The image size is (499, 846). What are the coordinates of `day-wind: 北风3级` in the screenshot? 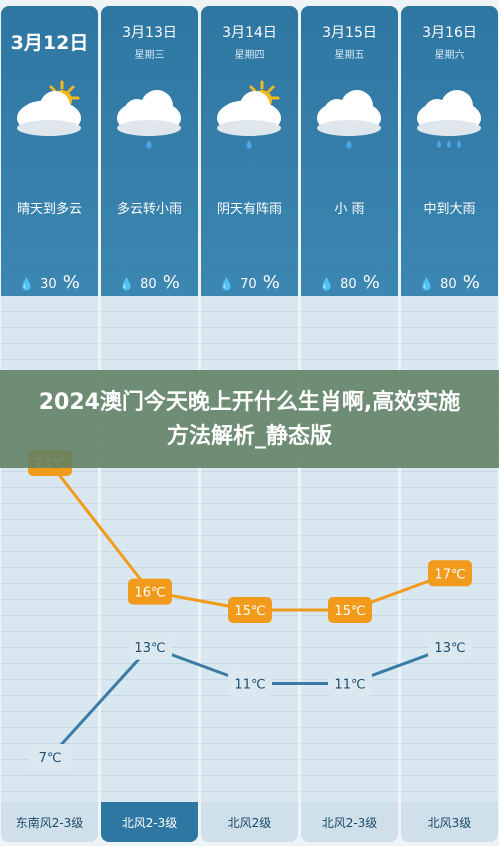 It's located at (449, 822).